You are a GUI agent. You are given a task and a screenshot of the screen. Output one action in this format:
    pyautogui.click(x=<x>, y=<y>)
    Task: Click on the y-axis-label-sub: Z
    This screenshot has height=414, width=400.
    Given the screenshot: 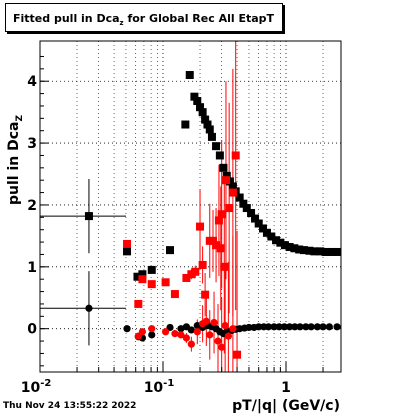 What is the action you would take?
    pyautogui.click(x=20, y=118)
    